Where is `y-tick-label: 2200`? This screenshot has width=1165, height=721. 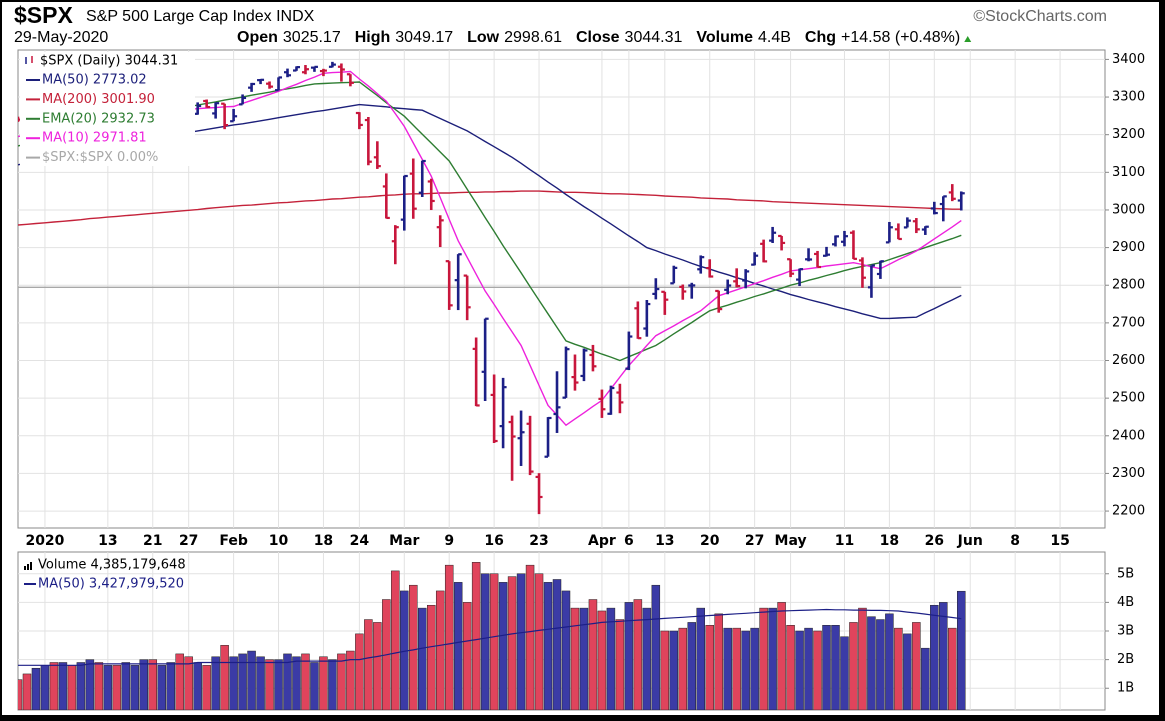
y-tick-label: 2200 is located at coordinates (1128, 511).